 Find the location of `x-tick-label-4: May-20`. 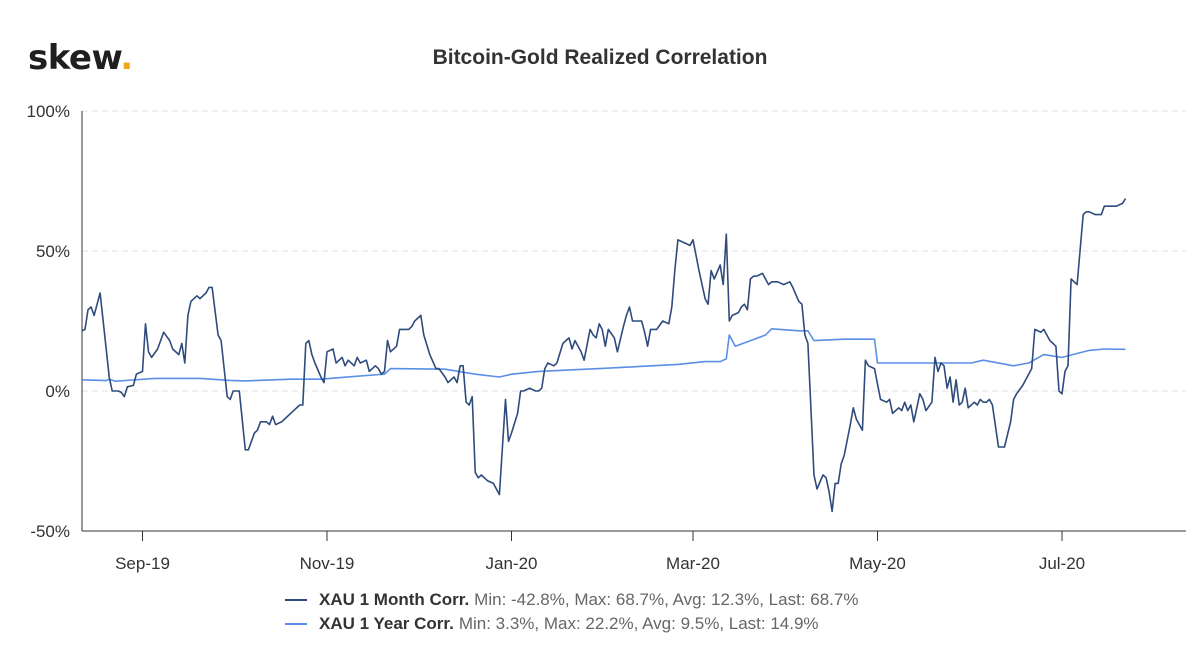

x-tick-label-4: May-20 is located at coordinates (877, 563).